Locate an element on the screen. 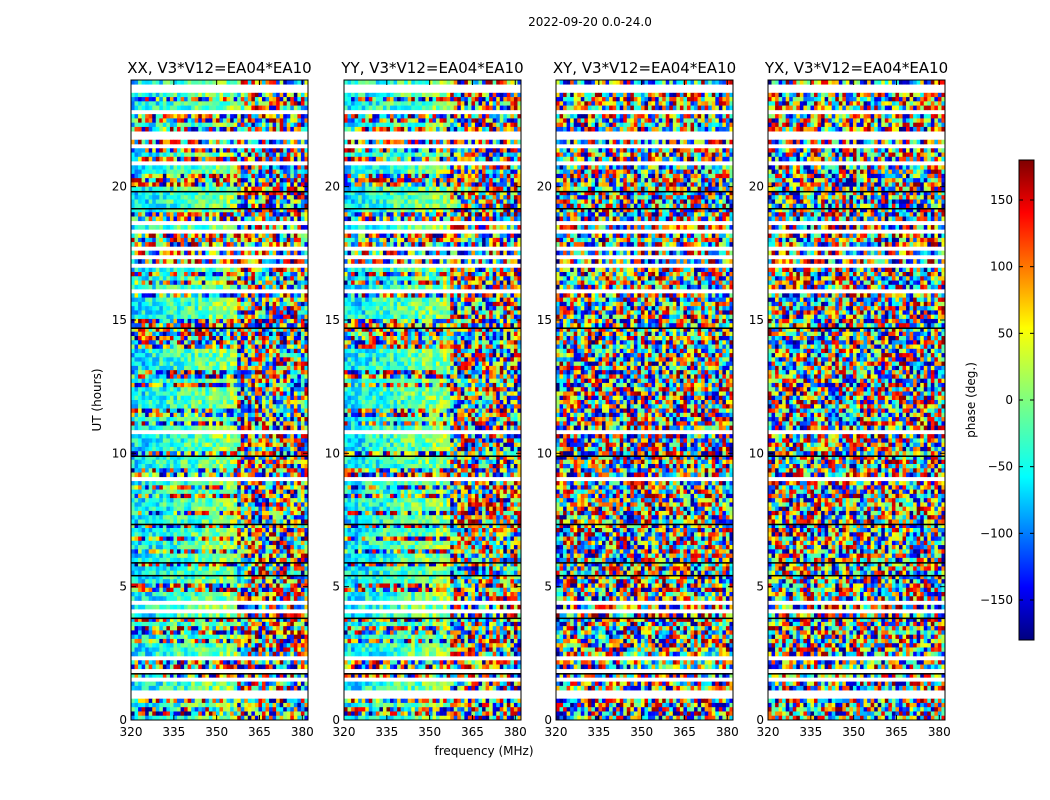 The height and width of the screenshot is (800, 1050). colorbar-tick-label: 0 is located at coordinates (1009, 400).